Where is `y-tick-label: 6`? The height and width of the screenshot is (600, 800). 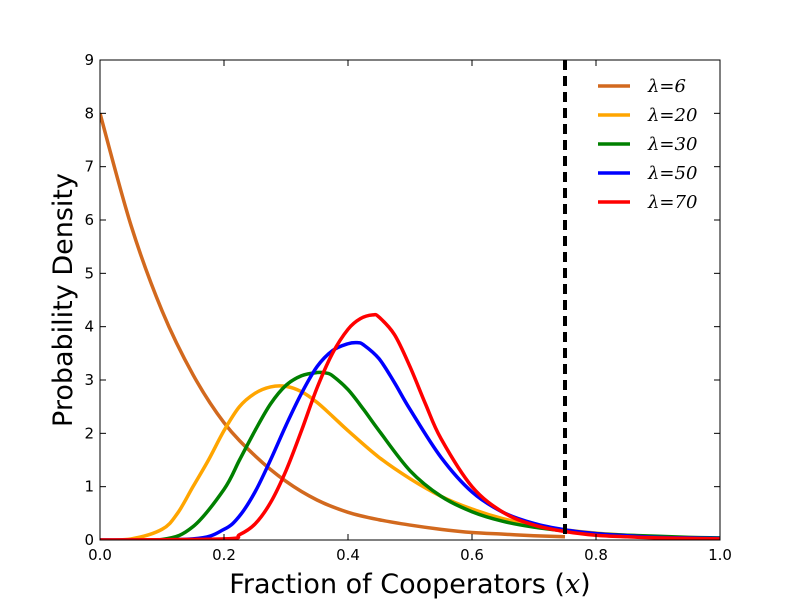 y-tick-label: 6 is located at coordinates (89, 220).